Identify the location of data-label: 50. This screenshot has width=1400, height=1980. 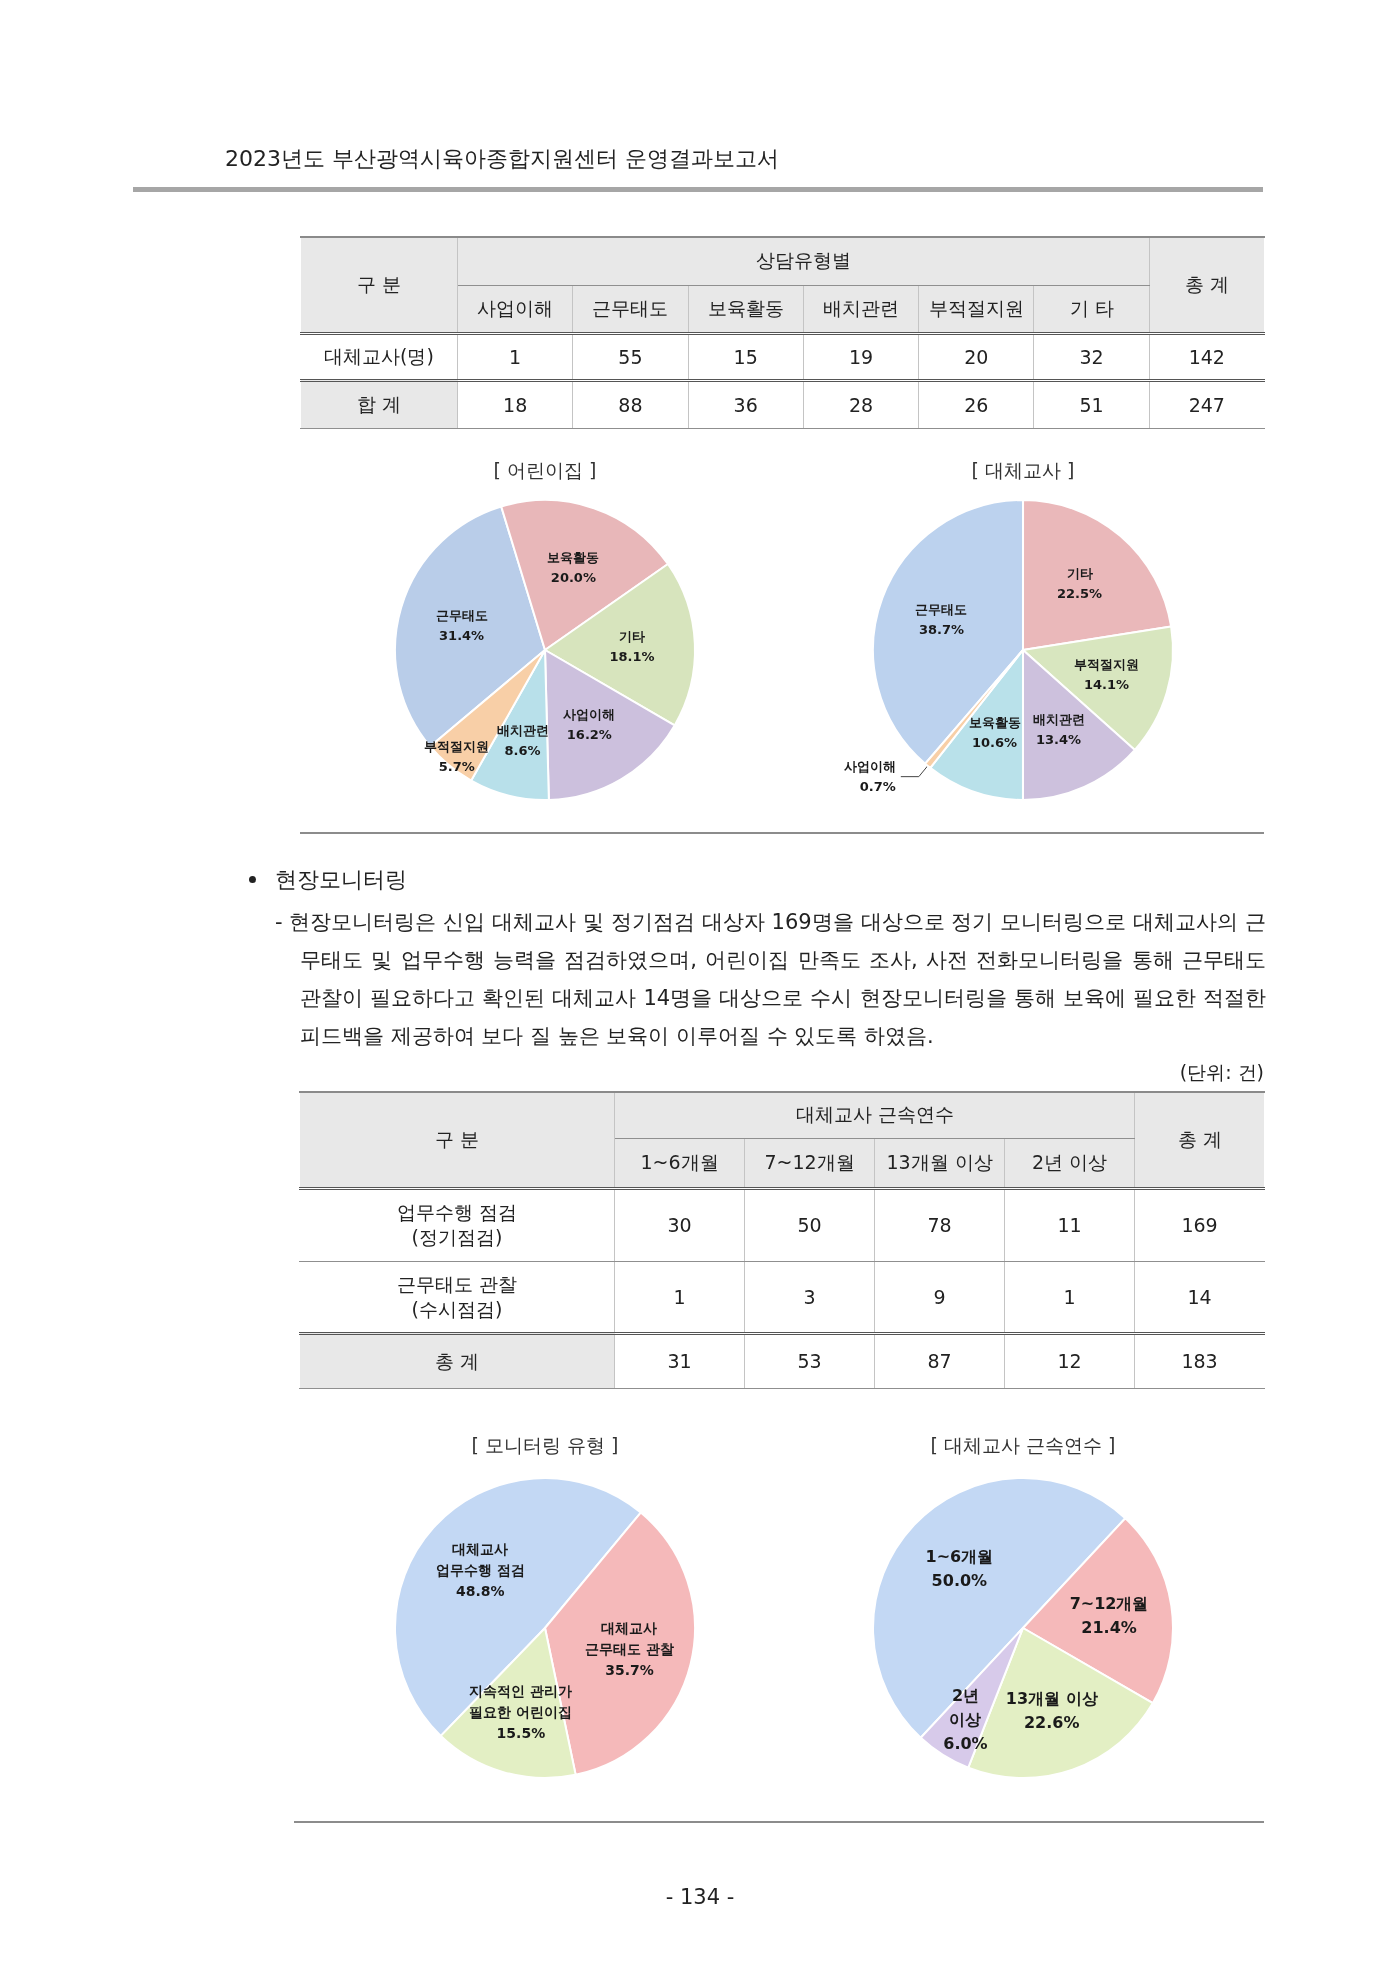
(809, 1225).